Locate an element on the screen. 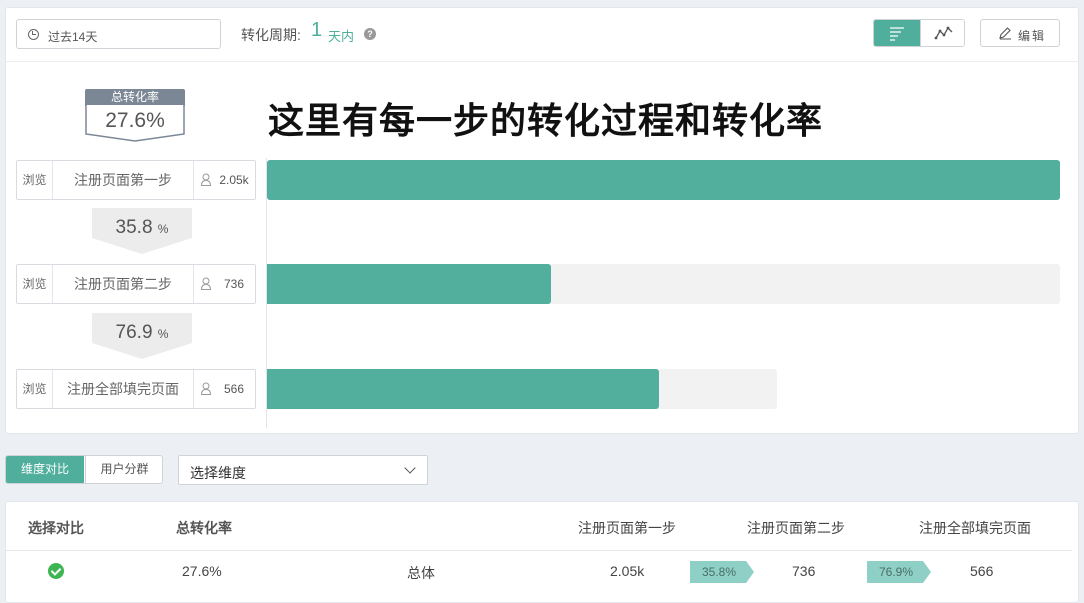  row-step-2: 736 is located at coordinates (803, 571).